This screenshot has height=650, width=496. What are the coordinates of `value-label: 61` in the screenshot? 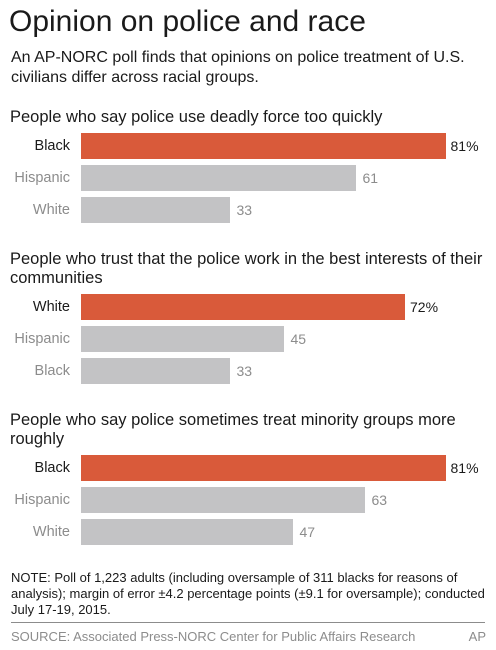 It's located at (370, 178).